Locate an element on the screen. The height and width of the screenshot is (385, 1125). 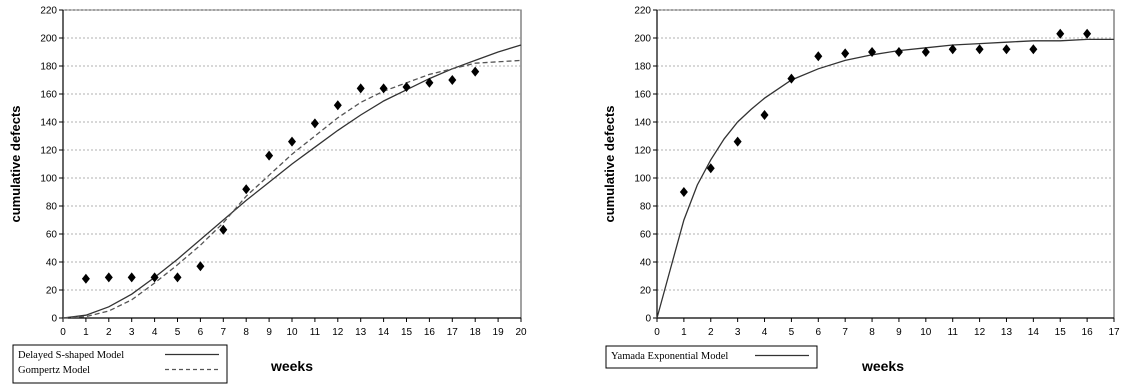
x-tick-label: 1 is located at coordinates (86, 332).